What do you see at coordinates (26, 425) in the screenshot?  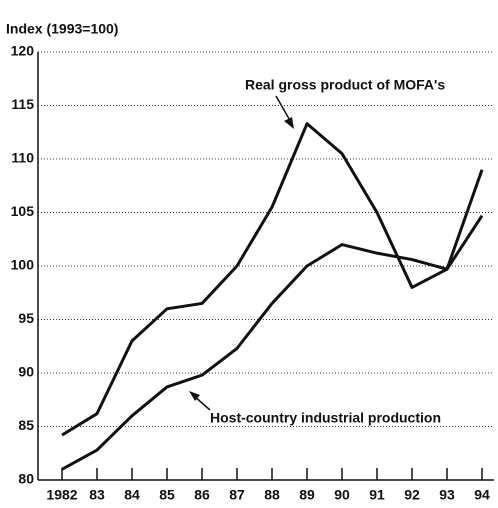 I see `y-tick-label: 85` at bounding box center [26, 425].